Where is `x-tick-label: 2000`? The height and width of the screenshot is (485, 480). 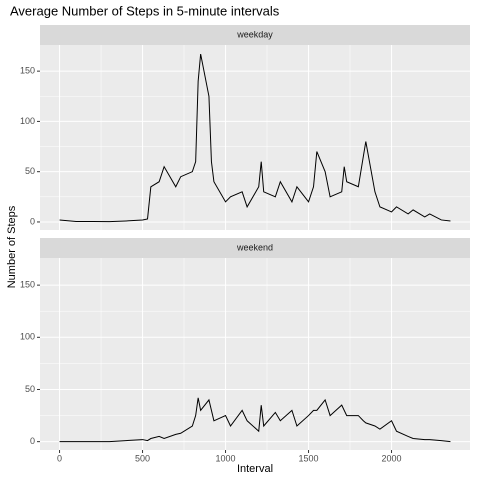 x-tick-label: 2000 is located at coordinates (392, 458).